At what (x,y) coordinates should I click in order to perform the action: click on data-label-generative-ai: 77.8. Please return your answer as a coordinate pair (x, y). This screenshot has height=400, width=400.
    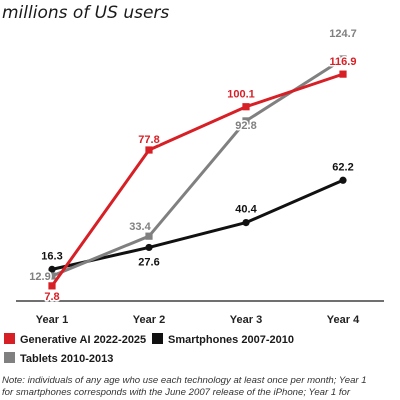
    Looking at the image, I should click on (148, 140).